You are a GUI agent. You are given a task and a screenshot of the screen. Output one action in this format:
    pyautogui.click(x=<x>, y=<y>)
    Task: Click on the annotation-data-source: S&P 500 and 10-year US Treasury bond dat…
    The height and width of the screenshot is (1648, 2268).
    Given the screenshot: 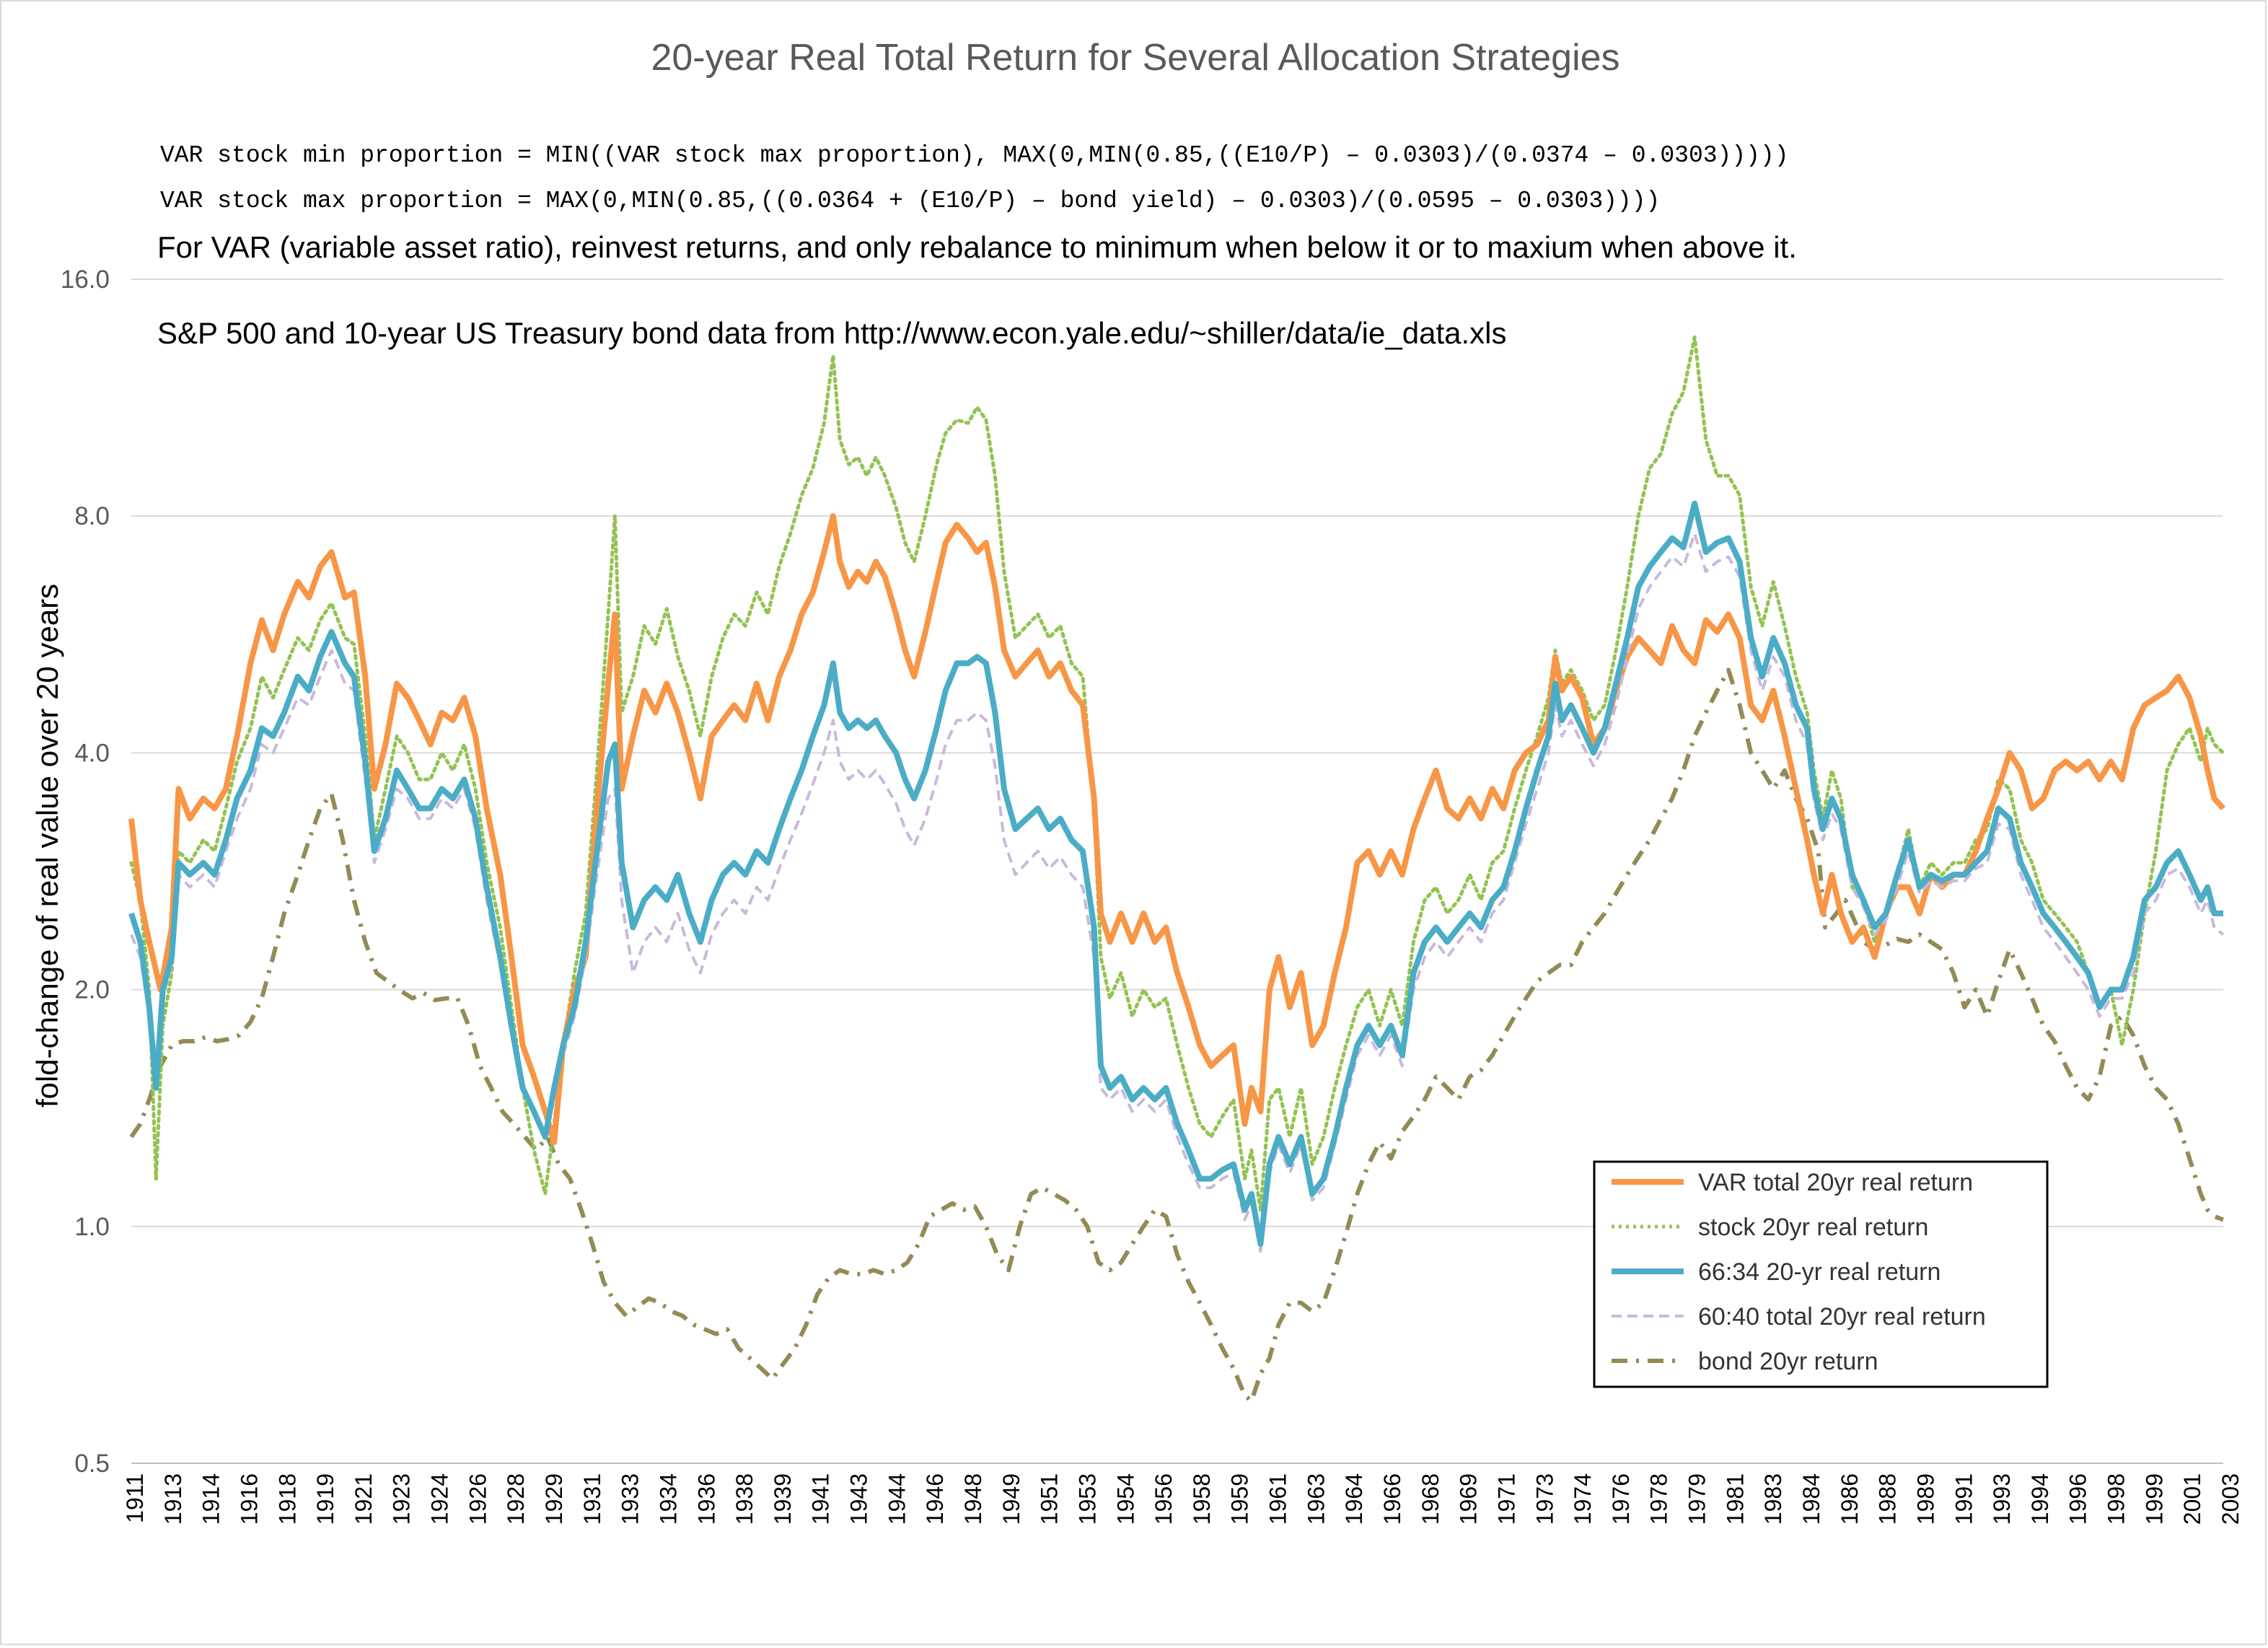 What is the action you would take?
    pyautogui.click(x=831, y=333)
    